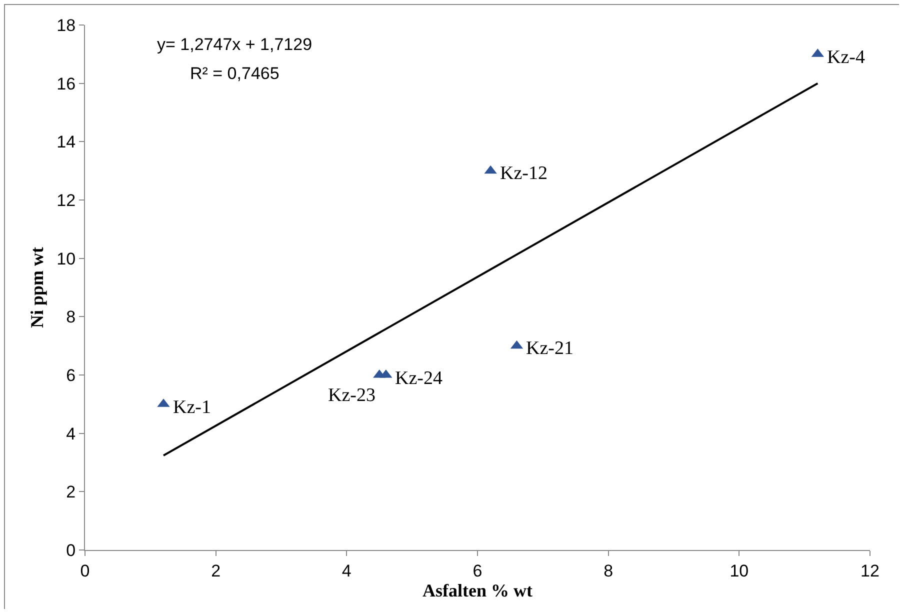 The width and height of the screenshot is (905, 615). I want to click on x-tick-label: 6, so click(477, 570).